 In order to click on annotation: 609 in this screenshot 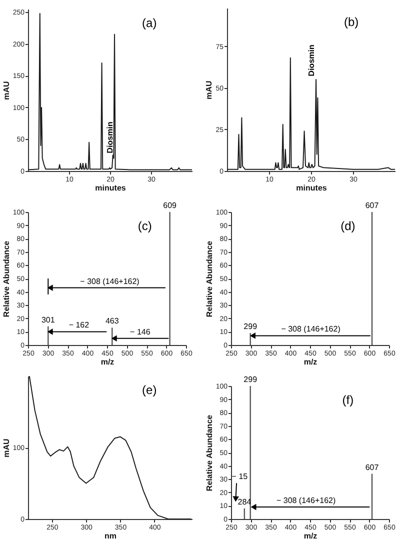, I will do `click(170, 205)`.